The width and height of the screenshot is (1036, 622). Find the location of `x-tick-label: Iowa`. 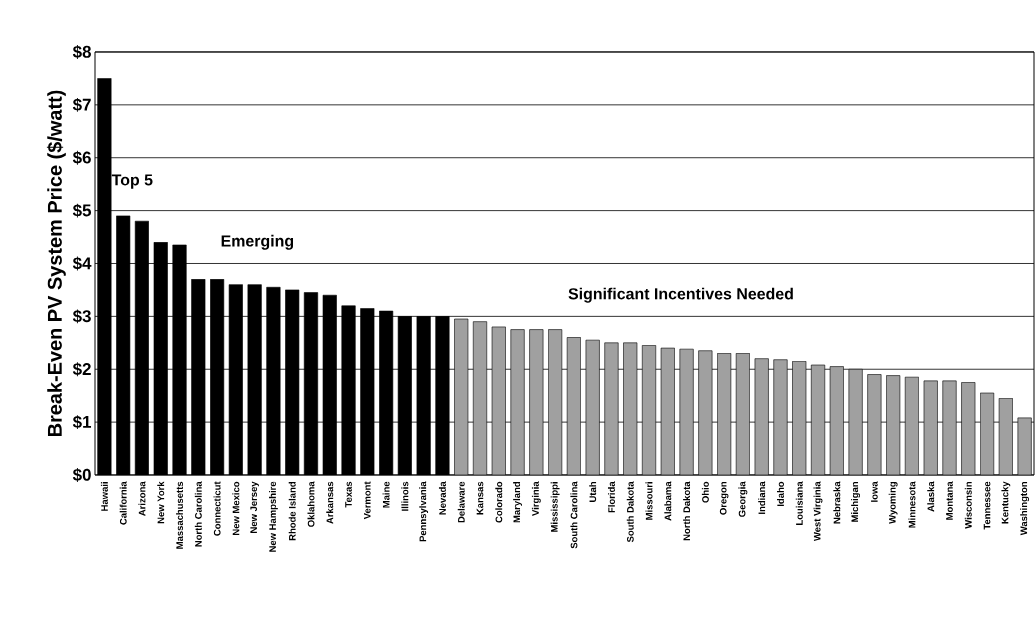

x-tick-label: Iowa is located at coordinates (874, 491).